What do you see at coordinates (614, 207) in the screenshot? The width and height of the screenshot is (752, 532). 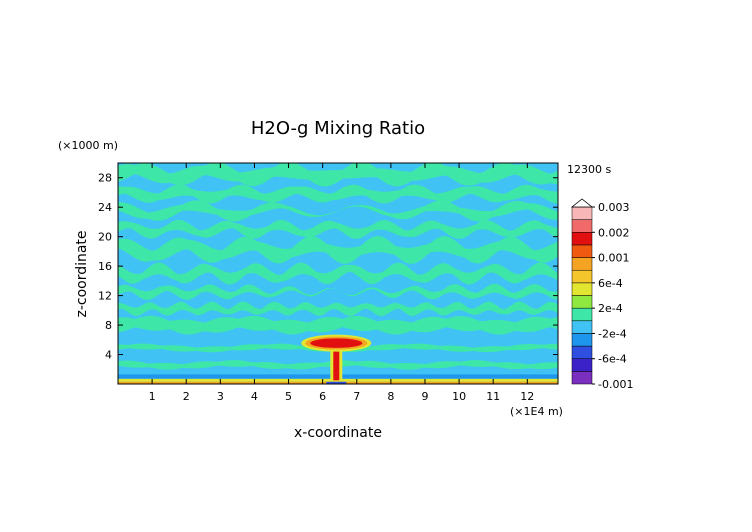 I see `colorbar-label: 0.003` at bounding box center [614, 207].